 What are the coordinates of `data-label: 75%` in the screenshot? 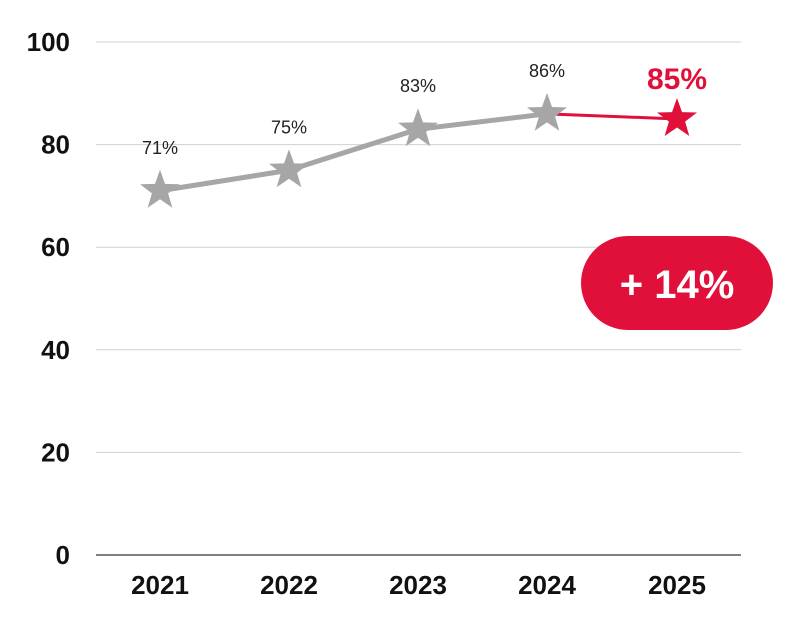 It's located at (289, 127).